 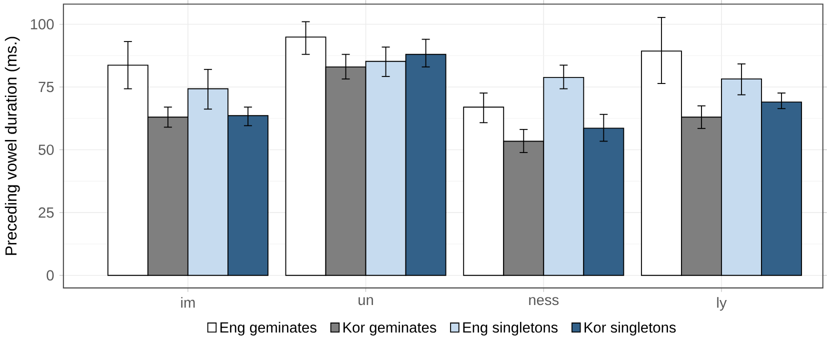 What do you see at coordinates (46, 149) in the screenshot?
I see `y-tick-label: 50` at bounding box center [46, 149].